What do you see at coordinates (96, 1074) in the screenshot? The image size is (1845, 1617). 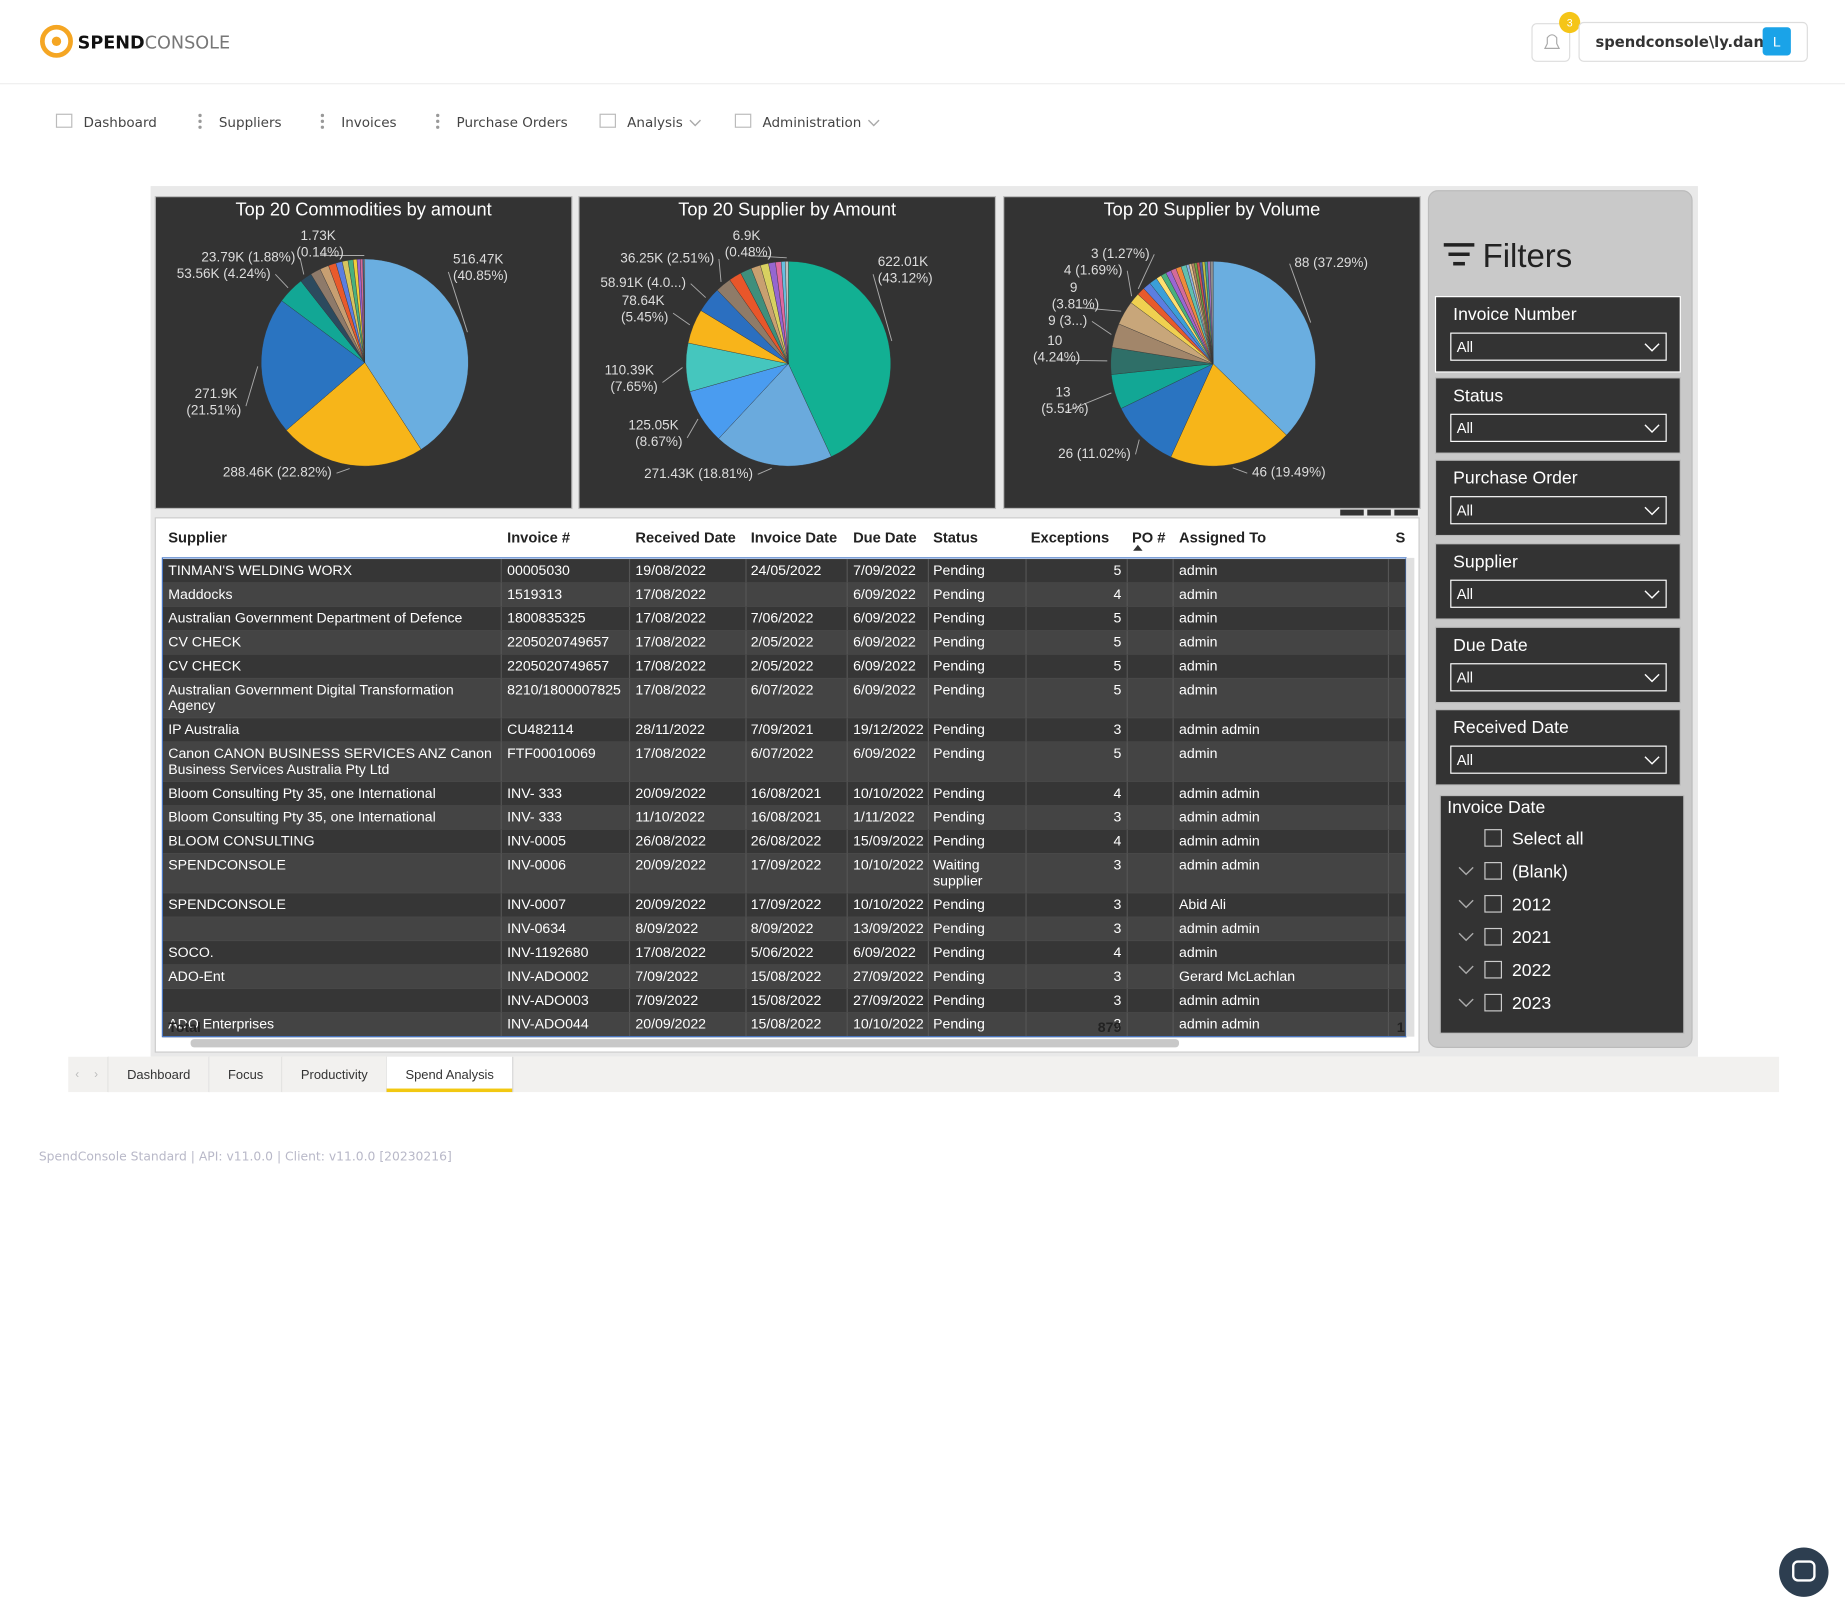 I see `tab-scroll-right: ›` at bounding box center [96, 1074].